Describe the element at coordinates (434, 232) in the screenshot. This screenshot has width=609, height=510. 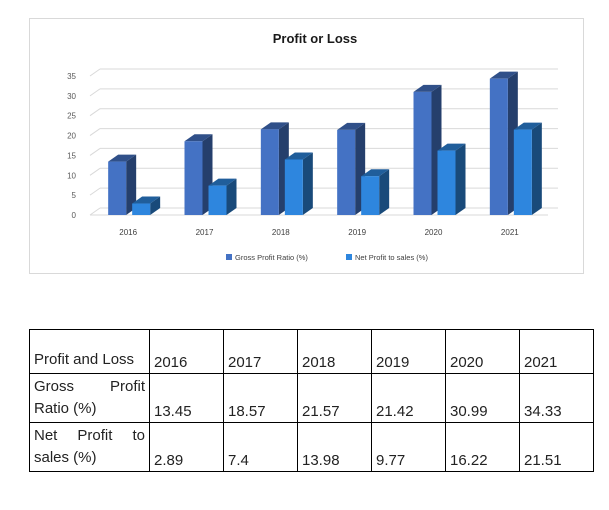
I see `x-tick-label: 2020` at that location.